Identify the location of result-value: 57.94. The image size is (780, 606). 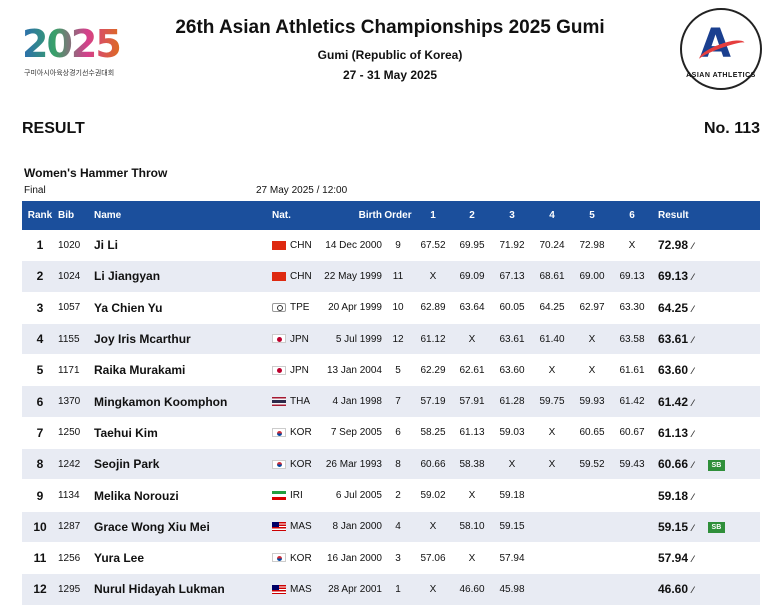
(673, 558).